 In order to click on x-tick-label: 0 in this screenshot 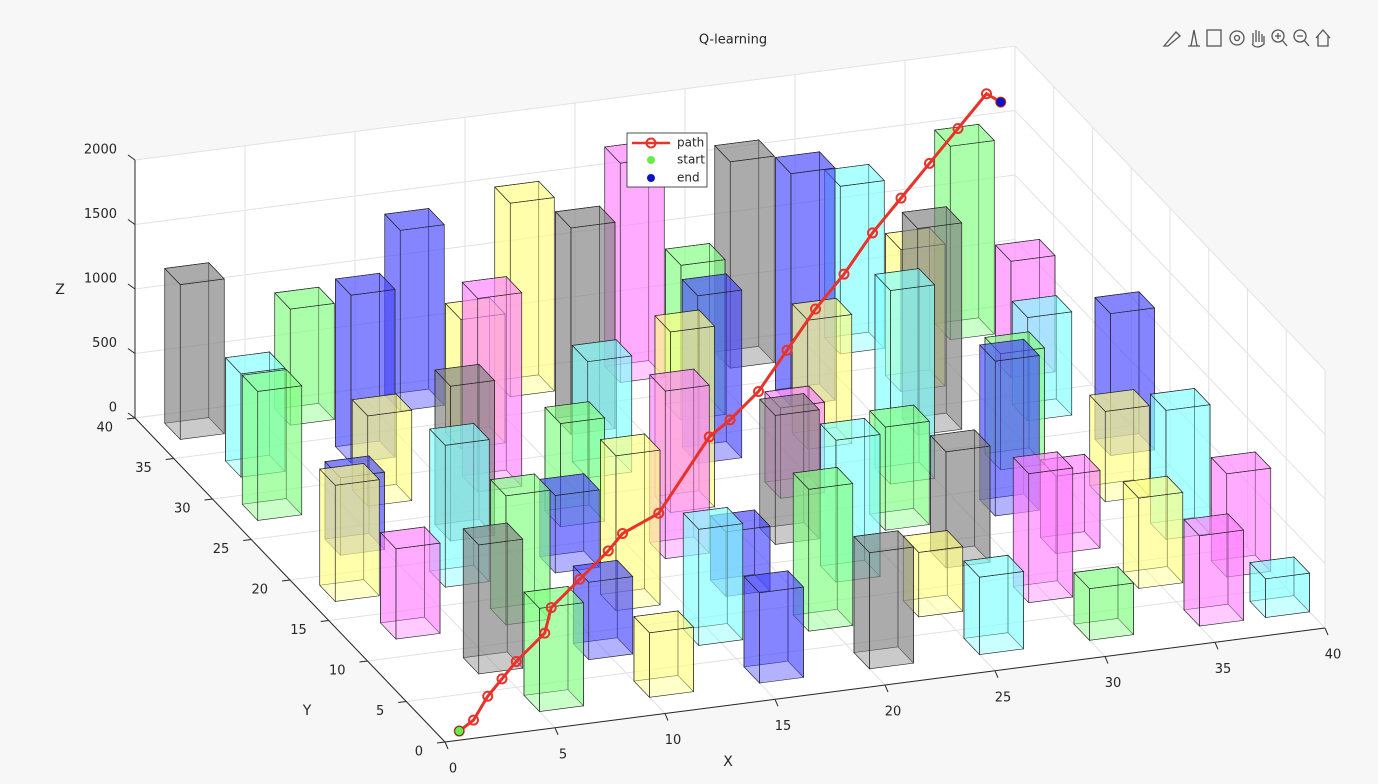, I will do `click(453, 769)`.